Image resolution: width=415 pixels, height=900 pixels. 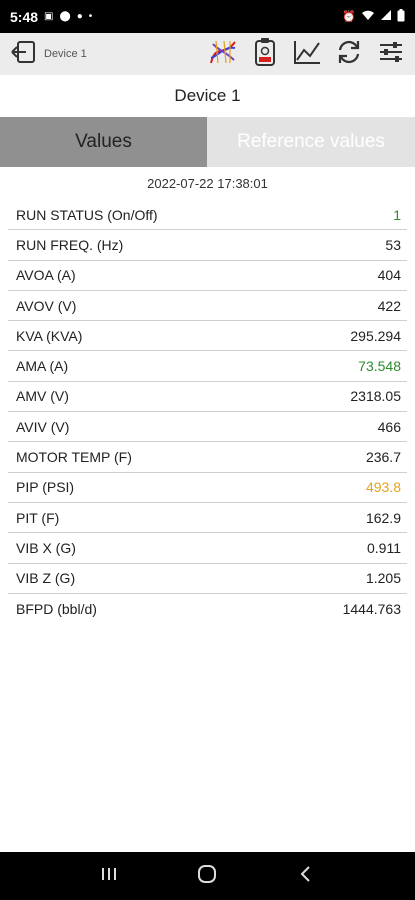 I want to click on refresh-button, so click(x=349, y=54).